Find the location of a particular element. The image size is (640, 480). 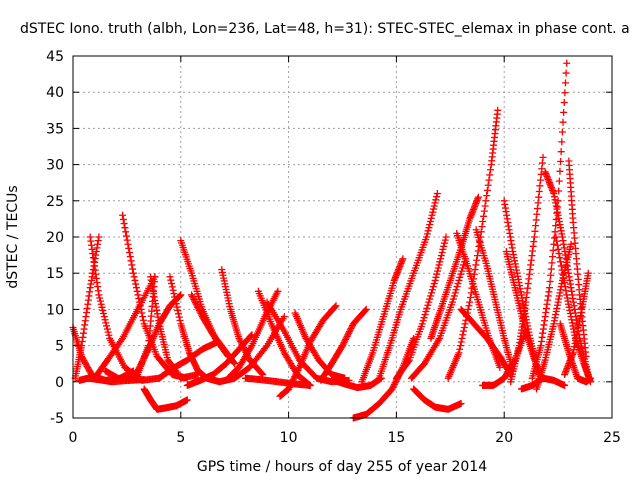

x-tick-label: 10 is located at coordinates (289, 438).